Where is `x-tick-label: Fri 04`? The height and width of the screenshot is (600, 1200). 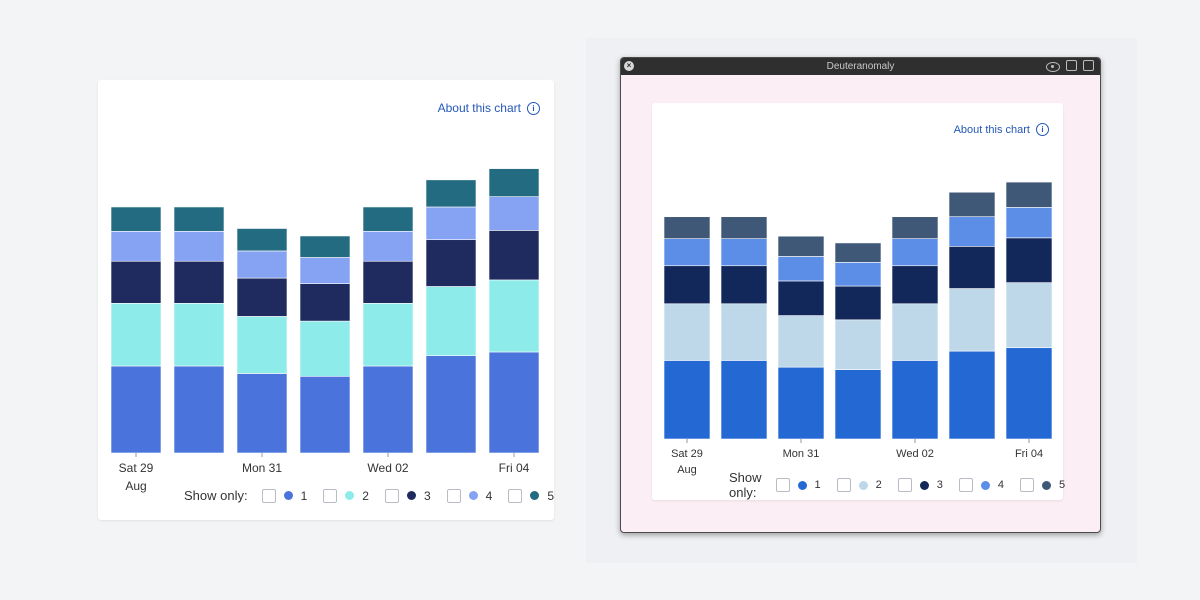
x-tick-label: Fri 04 is located at coordinates (1029, 454).